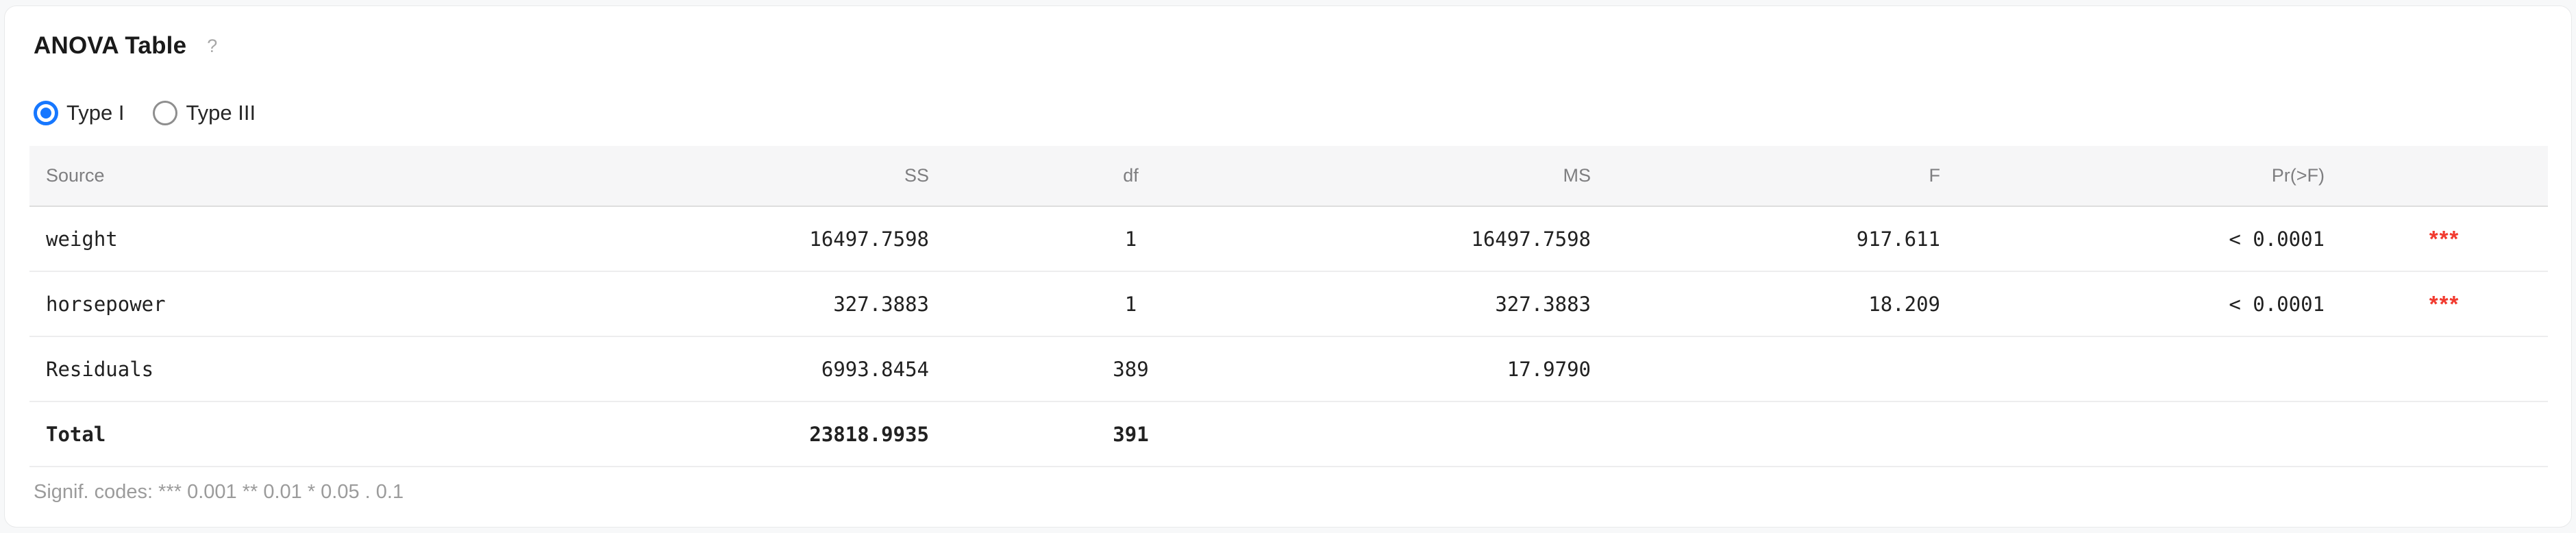 The height and width of the screenshot is (533, 2576). I want to click on cell-ms: 327.3883, so click(1461, 304).